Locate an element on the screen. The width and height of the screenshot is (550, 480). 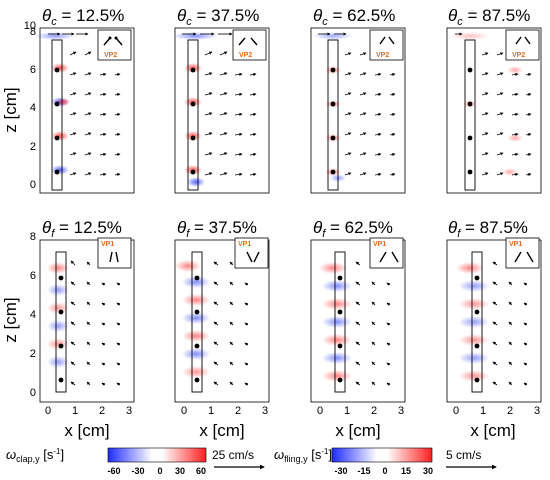
panel-title: θc = 37.5% is located at coordinates (218, 17).